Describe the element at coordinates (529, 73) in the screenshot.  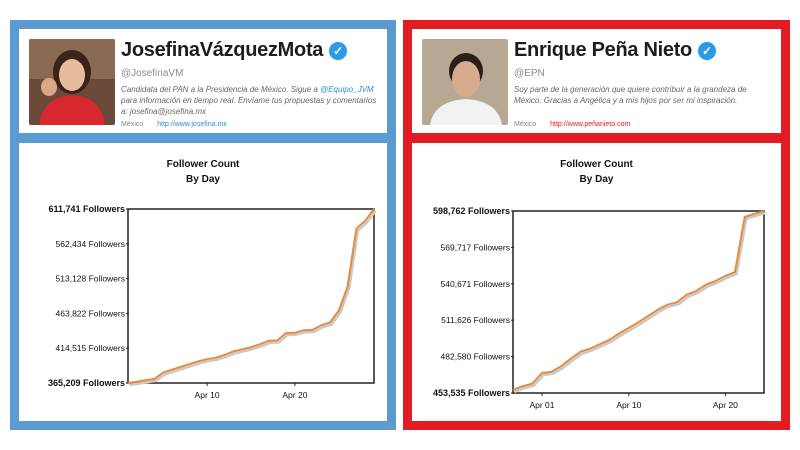
I see `profile-handle: @EPN` at that location.